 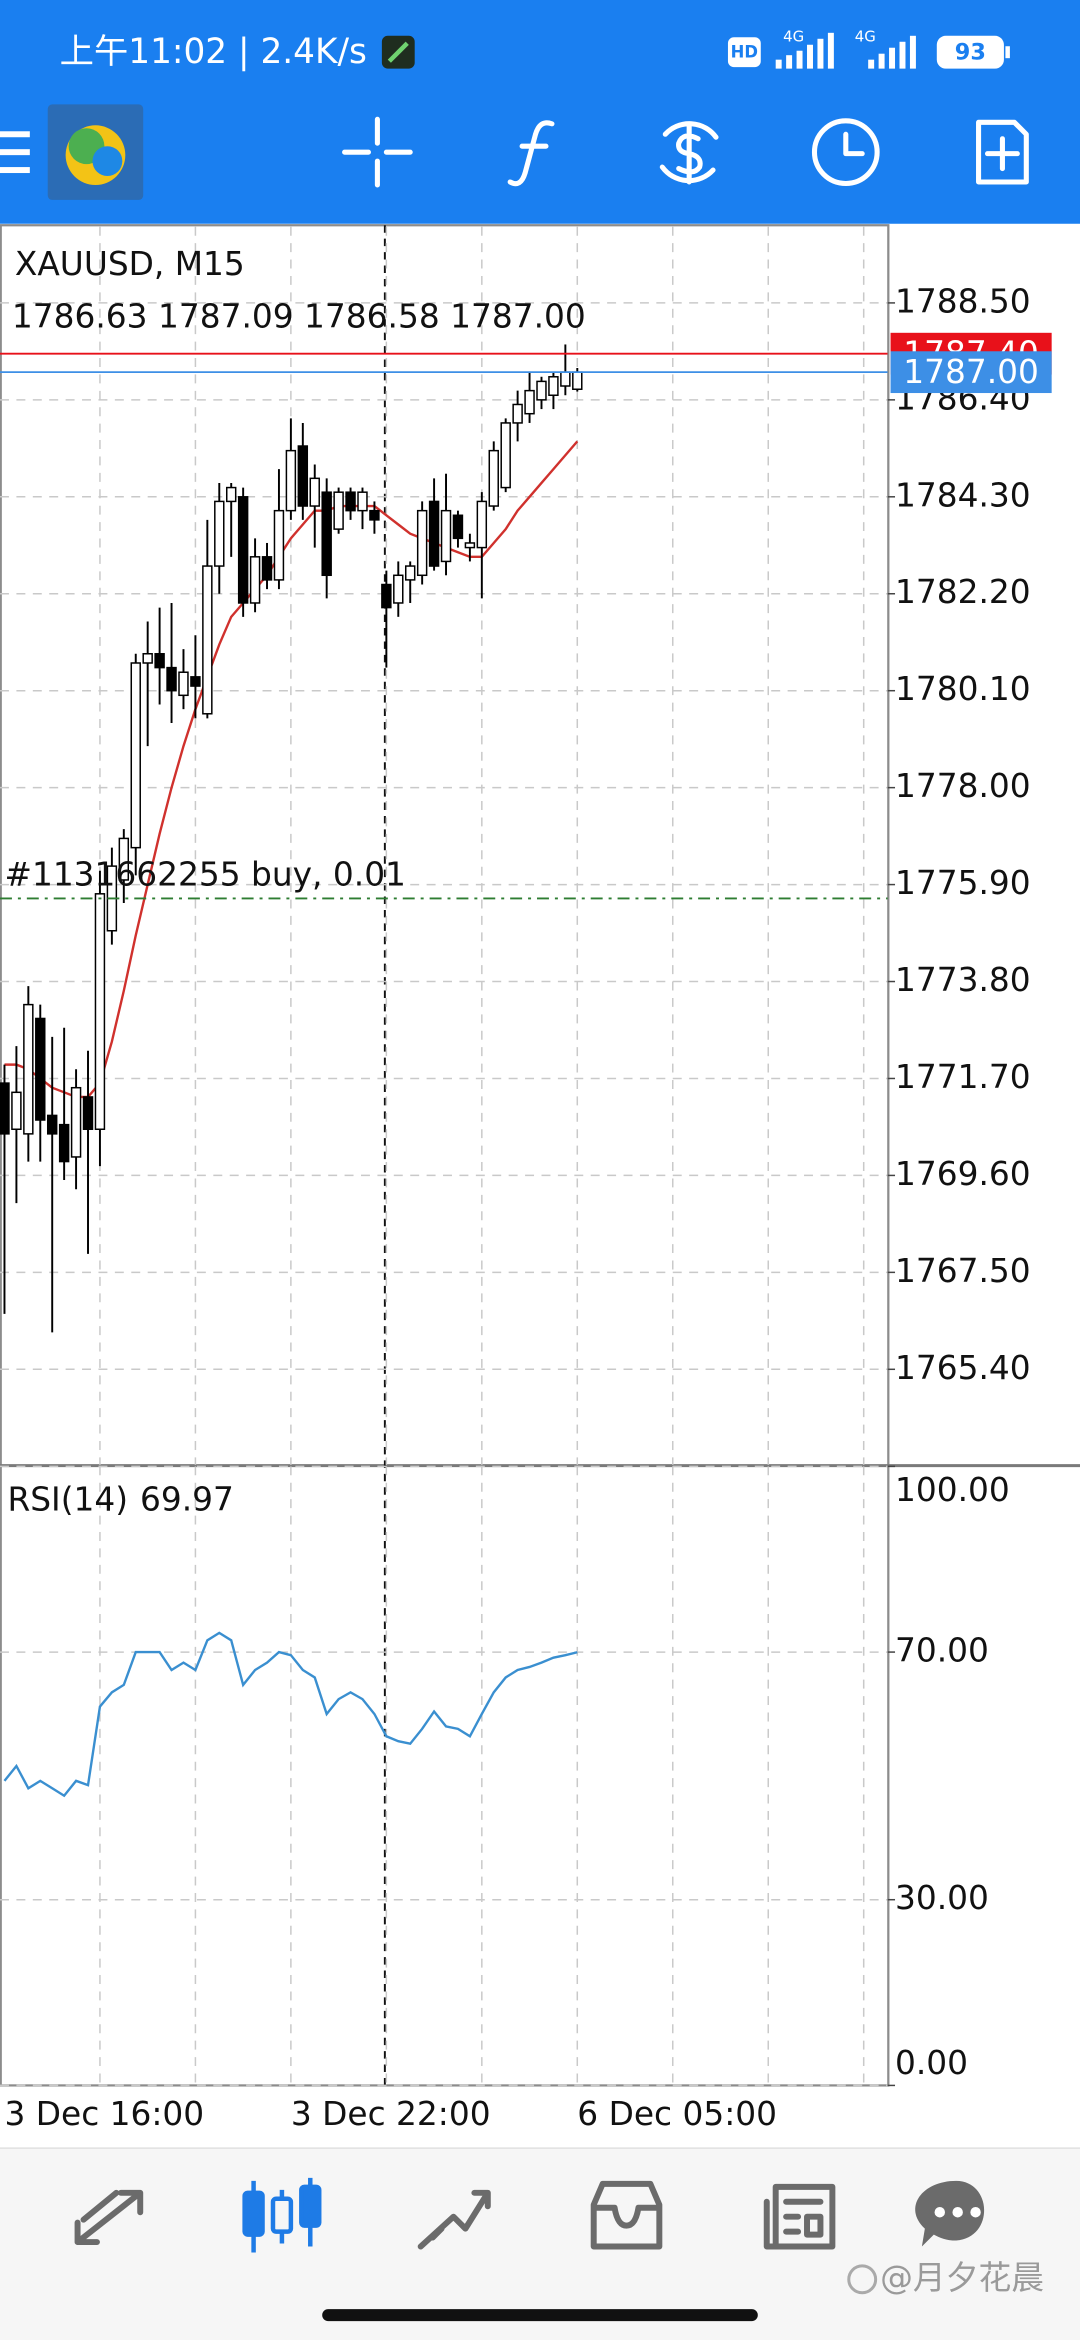 I want to click on y-tick-label: 1771.70, so click(x=963, y=1077).